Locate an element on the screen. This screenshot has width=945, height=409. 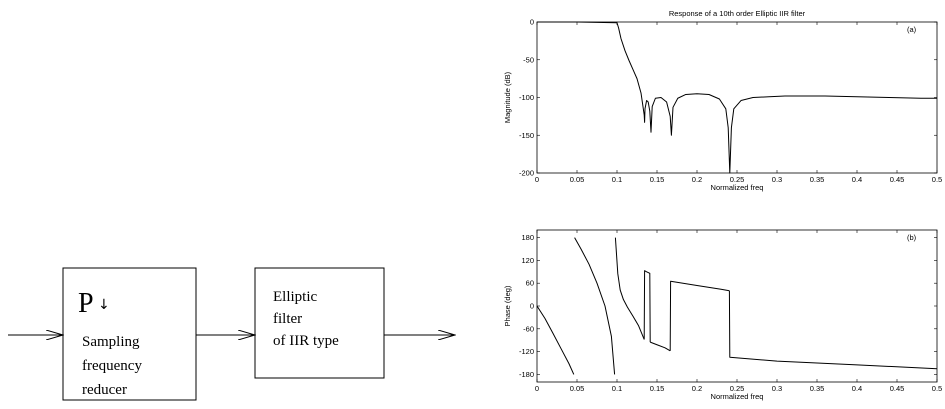
magnitude-ytick-label: -50 is located at coordinates (528, 59).